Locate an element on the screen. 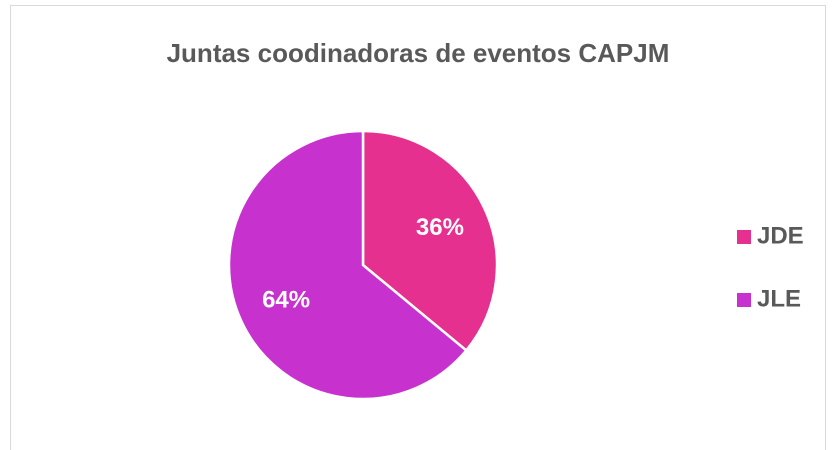 This screenshot has height=450, width=833. data-label: 36% is located at coordinates (440, 227).